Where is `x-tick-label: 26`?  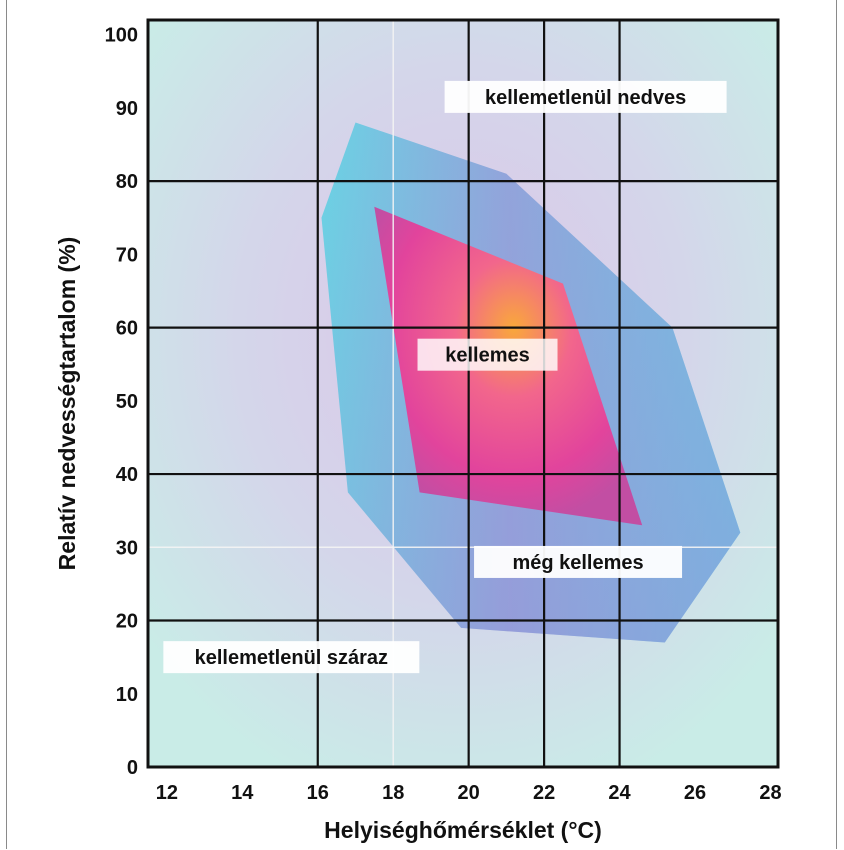
x-tick-label: 26 is located at coordinates (695, 793).